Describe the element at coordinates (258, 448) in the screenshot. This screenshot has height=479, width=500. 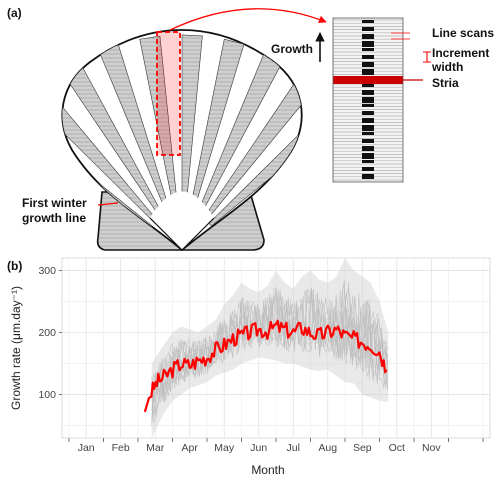
I see `x-tick-label: Jun` at that location.